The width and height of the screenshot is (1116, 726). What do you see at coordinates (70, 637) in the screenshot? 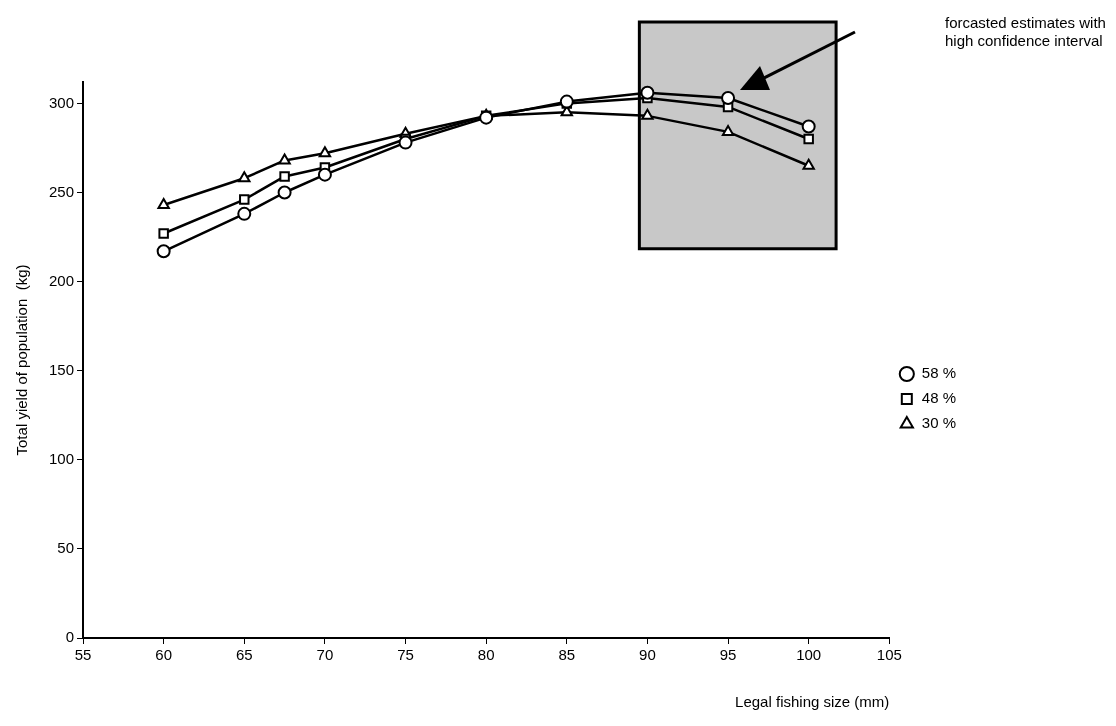
I see `y-tick-label: 0` at bounding box center [70, 637].